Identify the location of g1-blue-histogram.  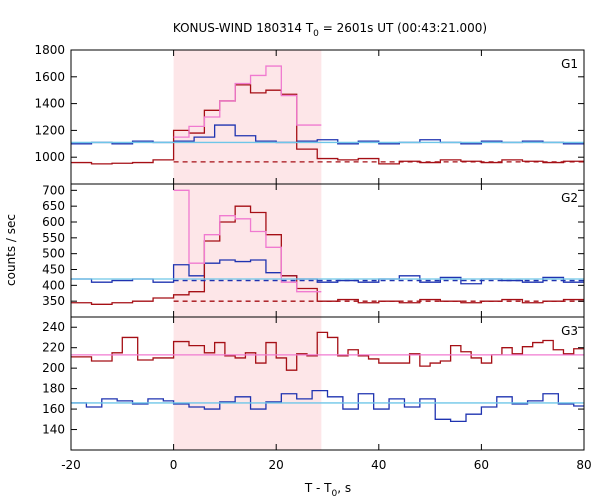
(327, 134).